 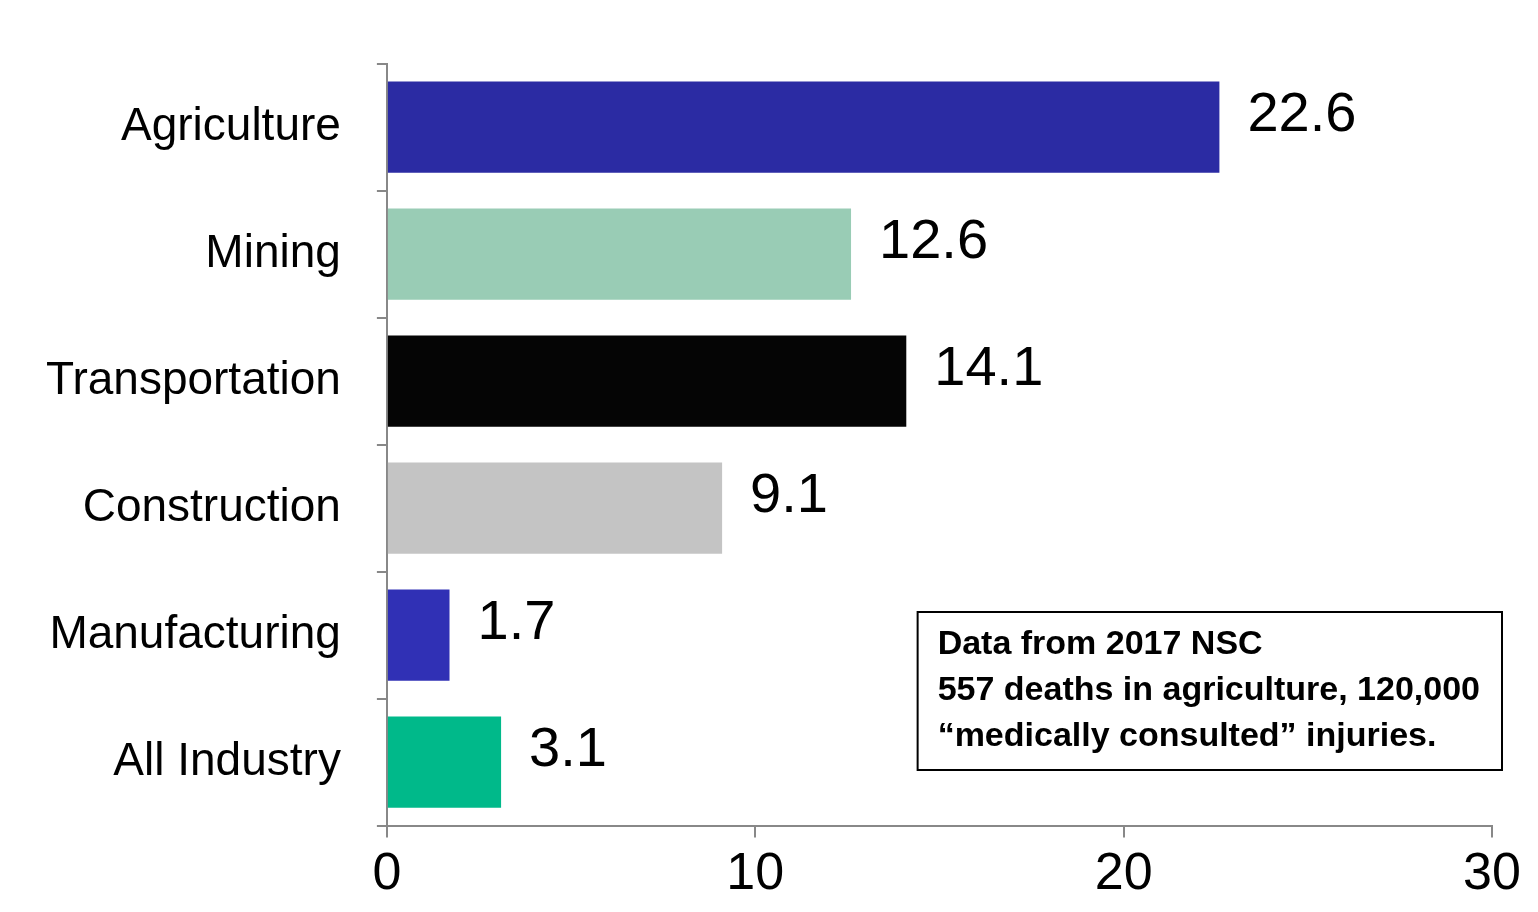 I want to click on y-tick-label: Manufacturing, so click(x=195, y=631).